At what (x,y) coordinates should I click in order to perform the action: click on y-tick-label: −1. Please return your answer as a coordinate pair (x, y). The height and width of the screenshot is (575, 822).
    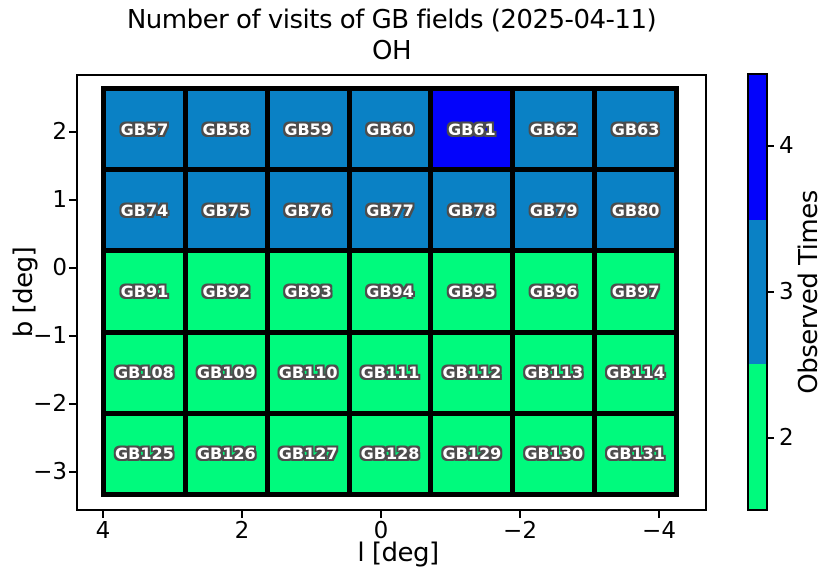
    Looking at the image, I should click on (50, 336).